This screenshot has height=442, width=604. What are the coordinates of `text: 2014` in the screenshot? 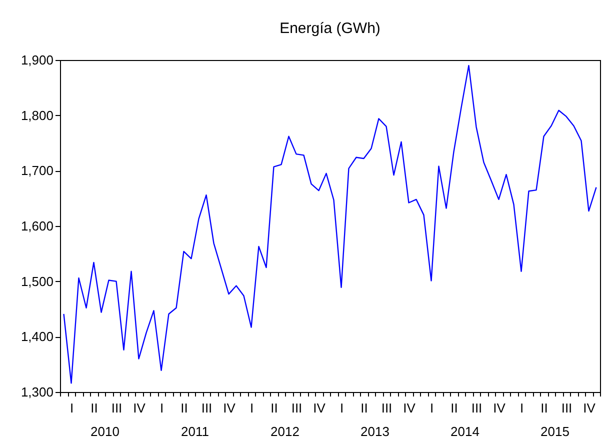 It's located at (465, 431).